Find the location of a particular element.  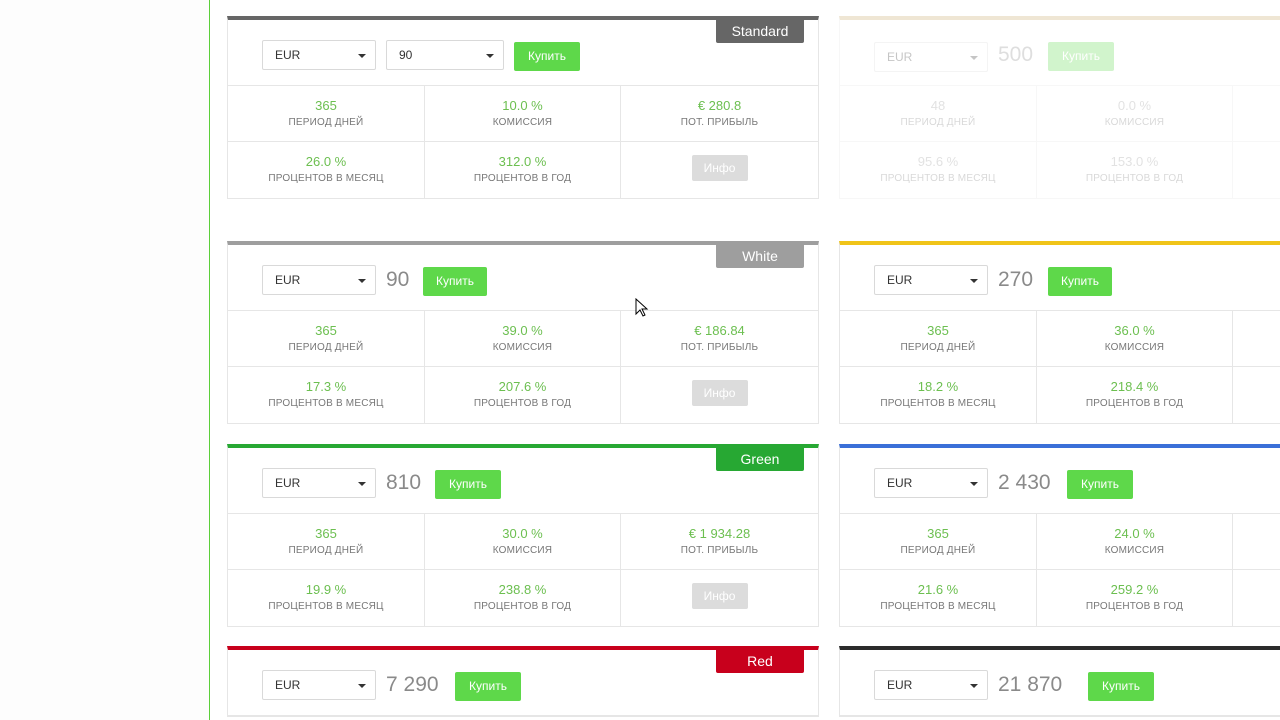

amount-value: 810 is located at coordinates (404, 482).